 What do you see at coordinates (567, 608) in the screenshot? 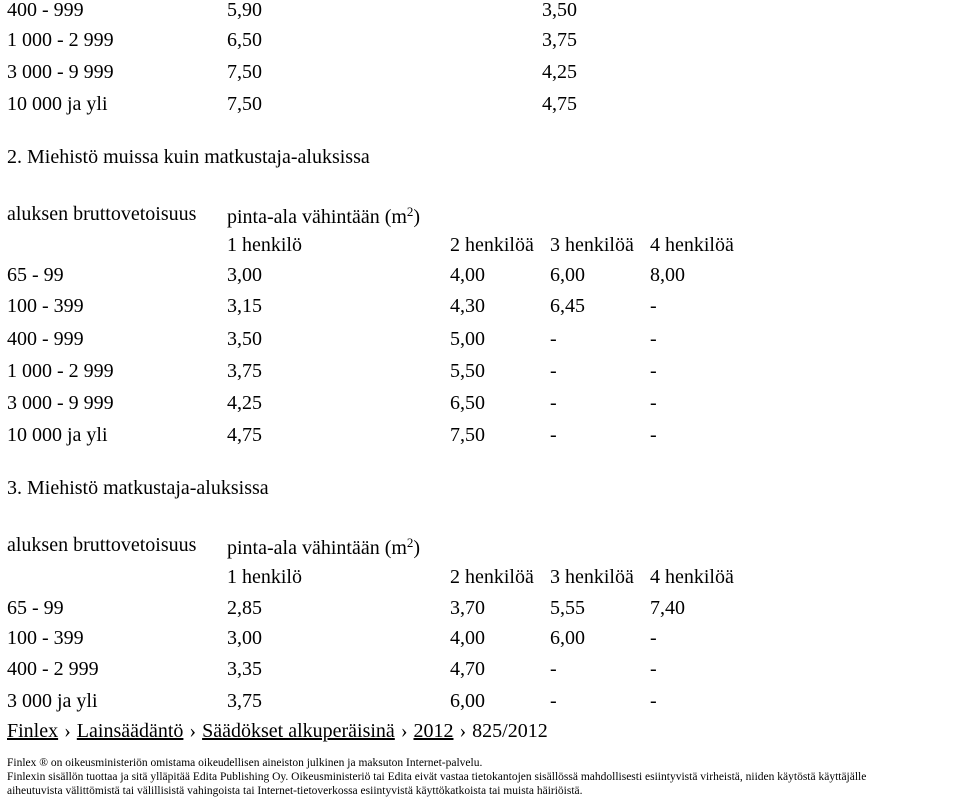
I see `value-cell: 5,55` at bounding box center [567, 608].